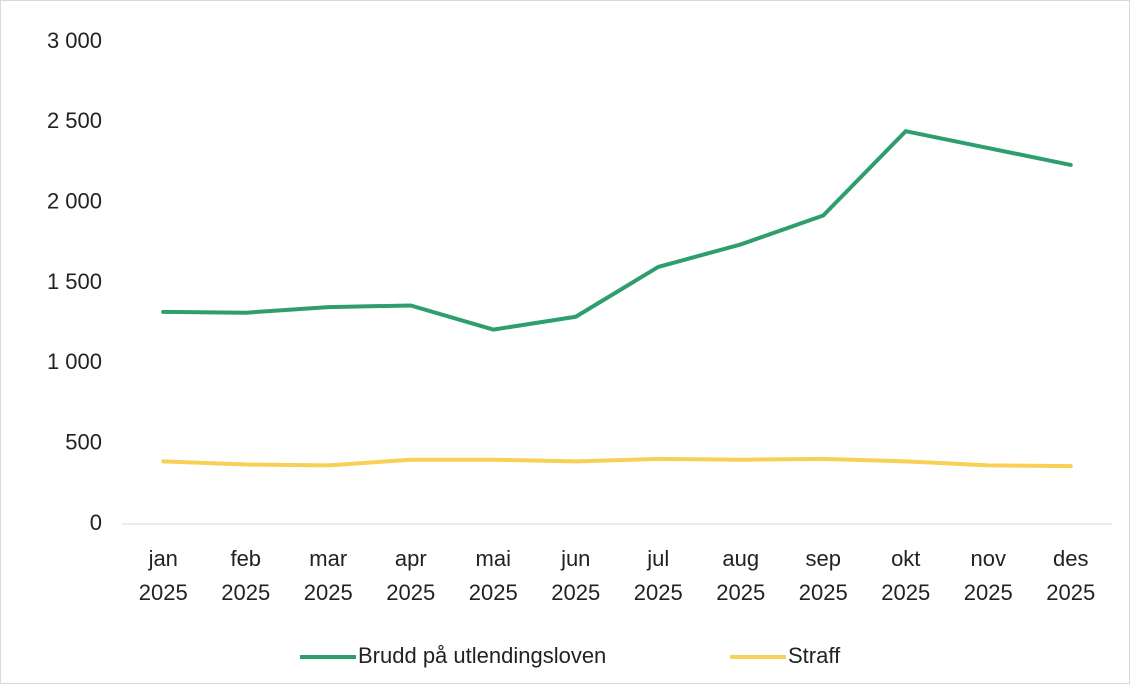  I want to click on y-tick-label: 1 500, so click(74, 281).